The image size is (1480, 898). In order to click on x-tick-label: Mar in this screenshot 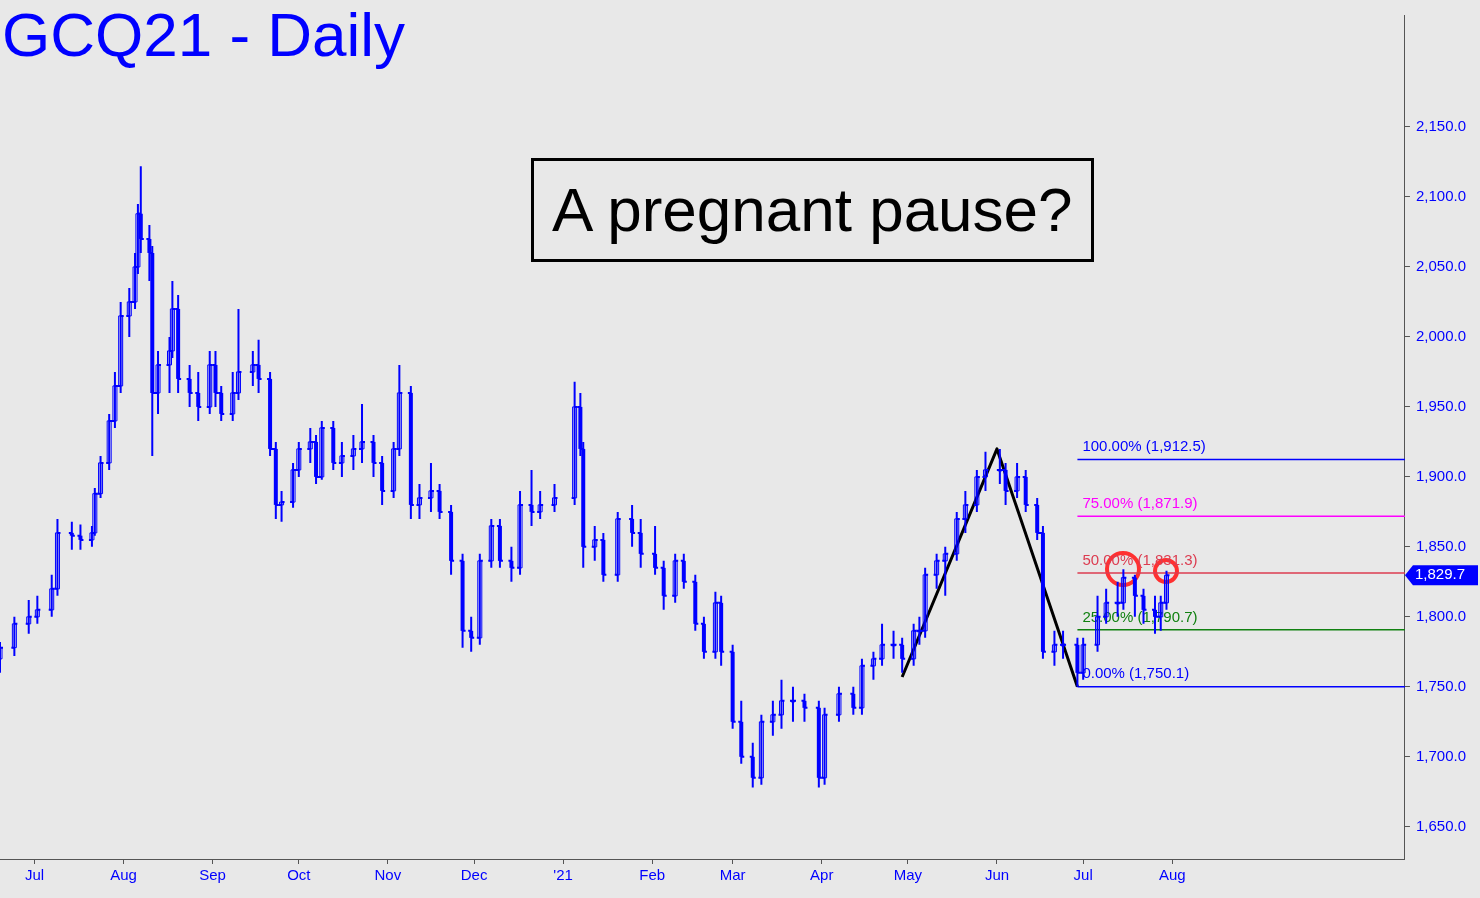, I will do `click(732, 875)`.